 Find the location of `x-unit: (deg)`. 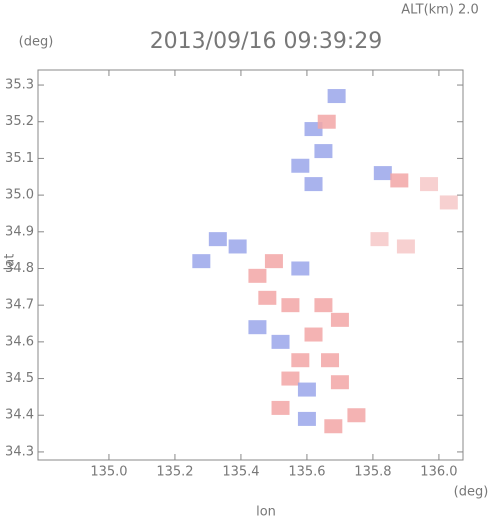

x-unit: (deg) is located at coordinates (471, 492).